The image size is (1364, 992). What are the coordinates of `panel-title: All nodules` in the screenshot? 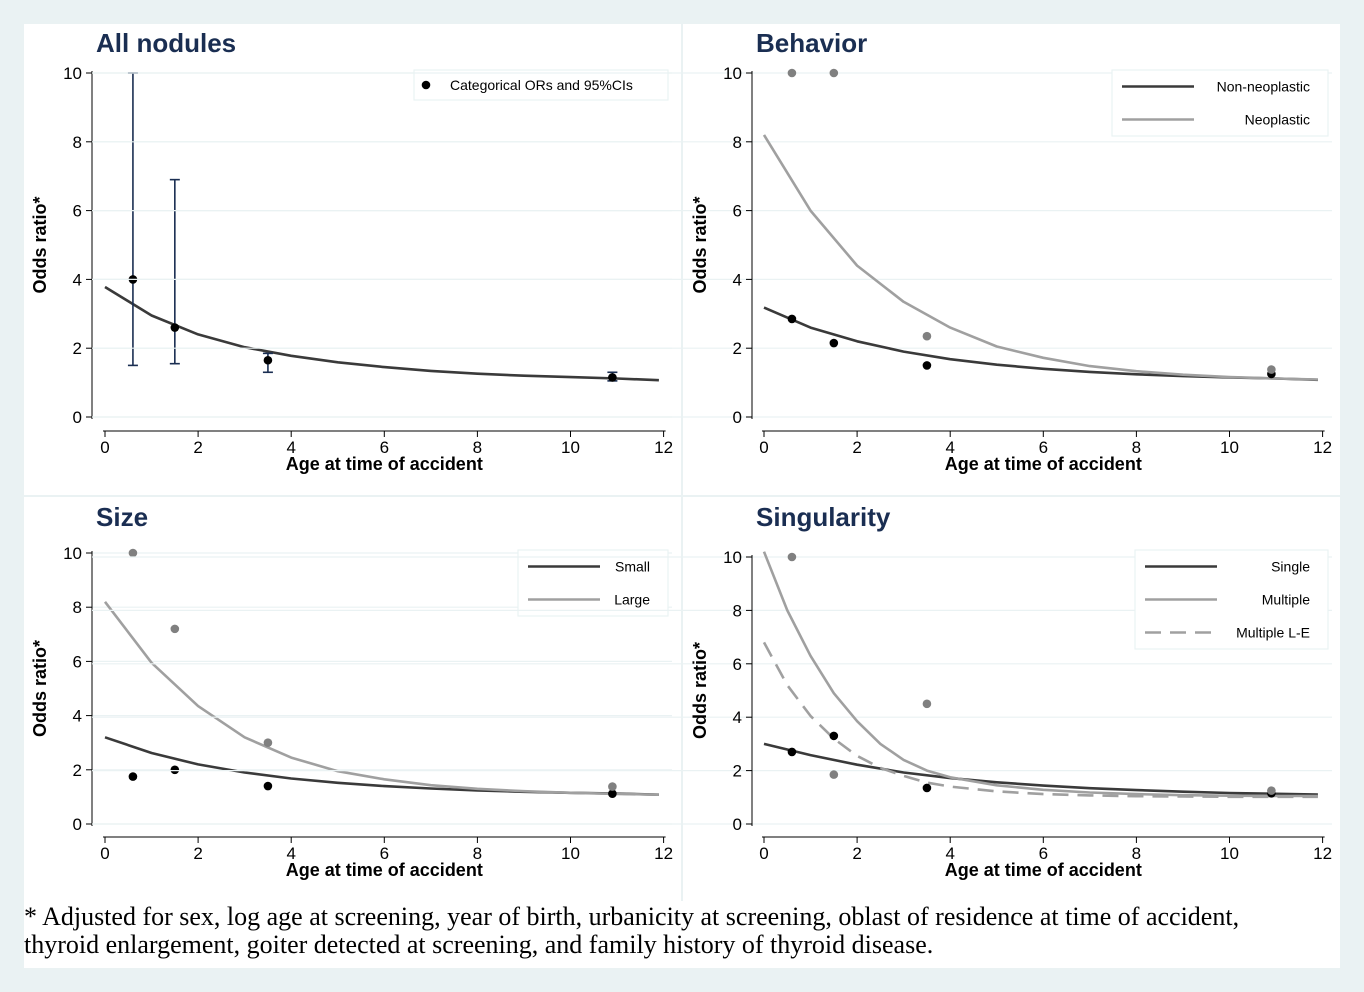 It's located at (166, 43).